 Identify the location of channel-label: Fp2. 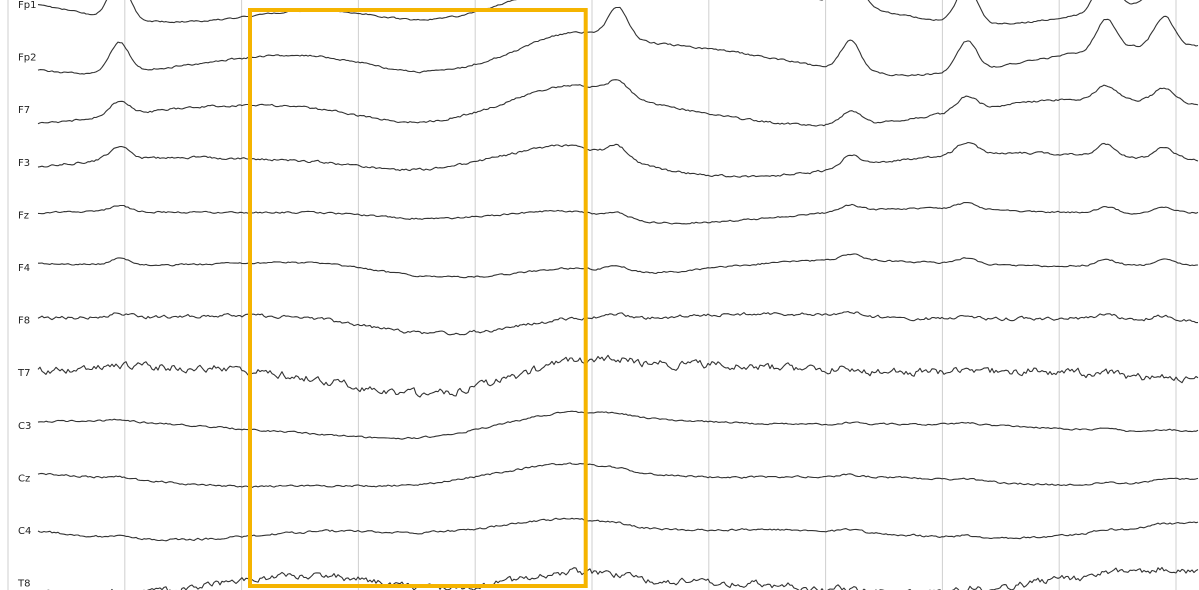
(27, 58).